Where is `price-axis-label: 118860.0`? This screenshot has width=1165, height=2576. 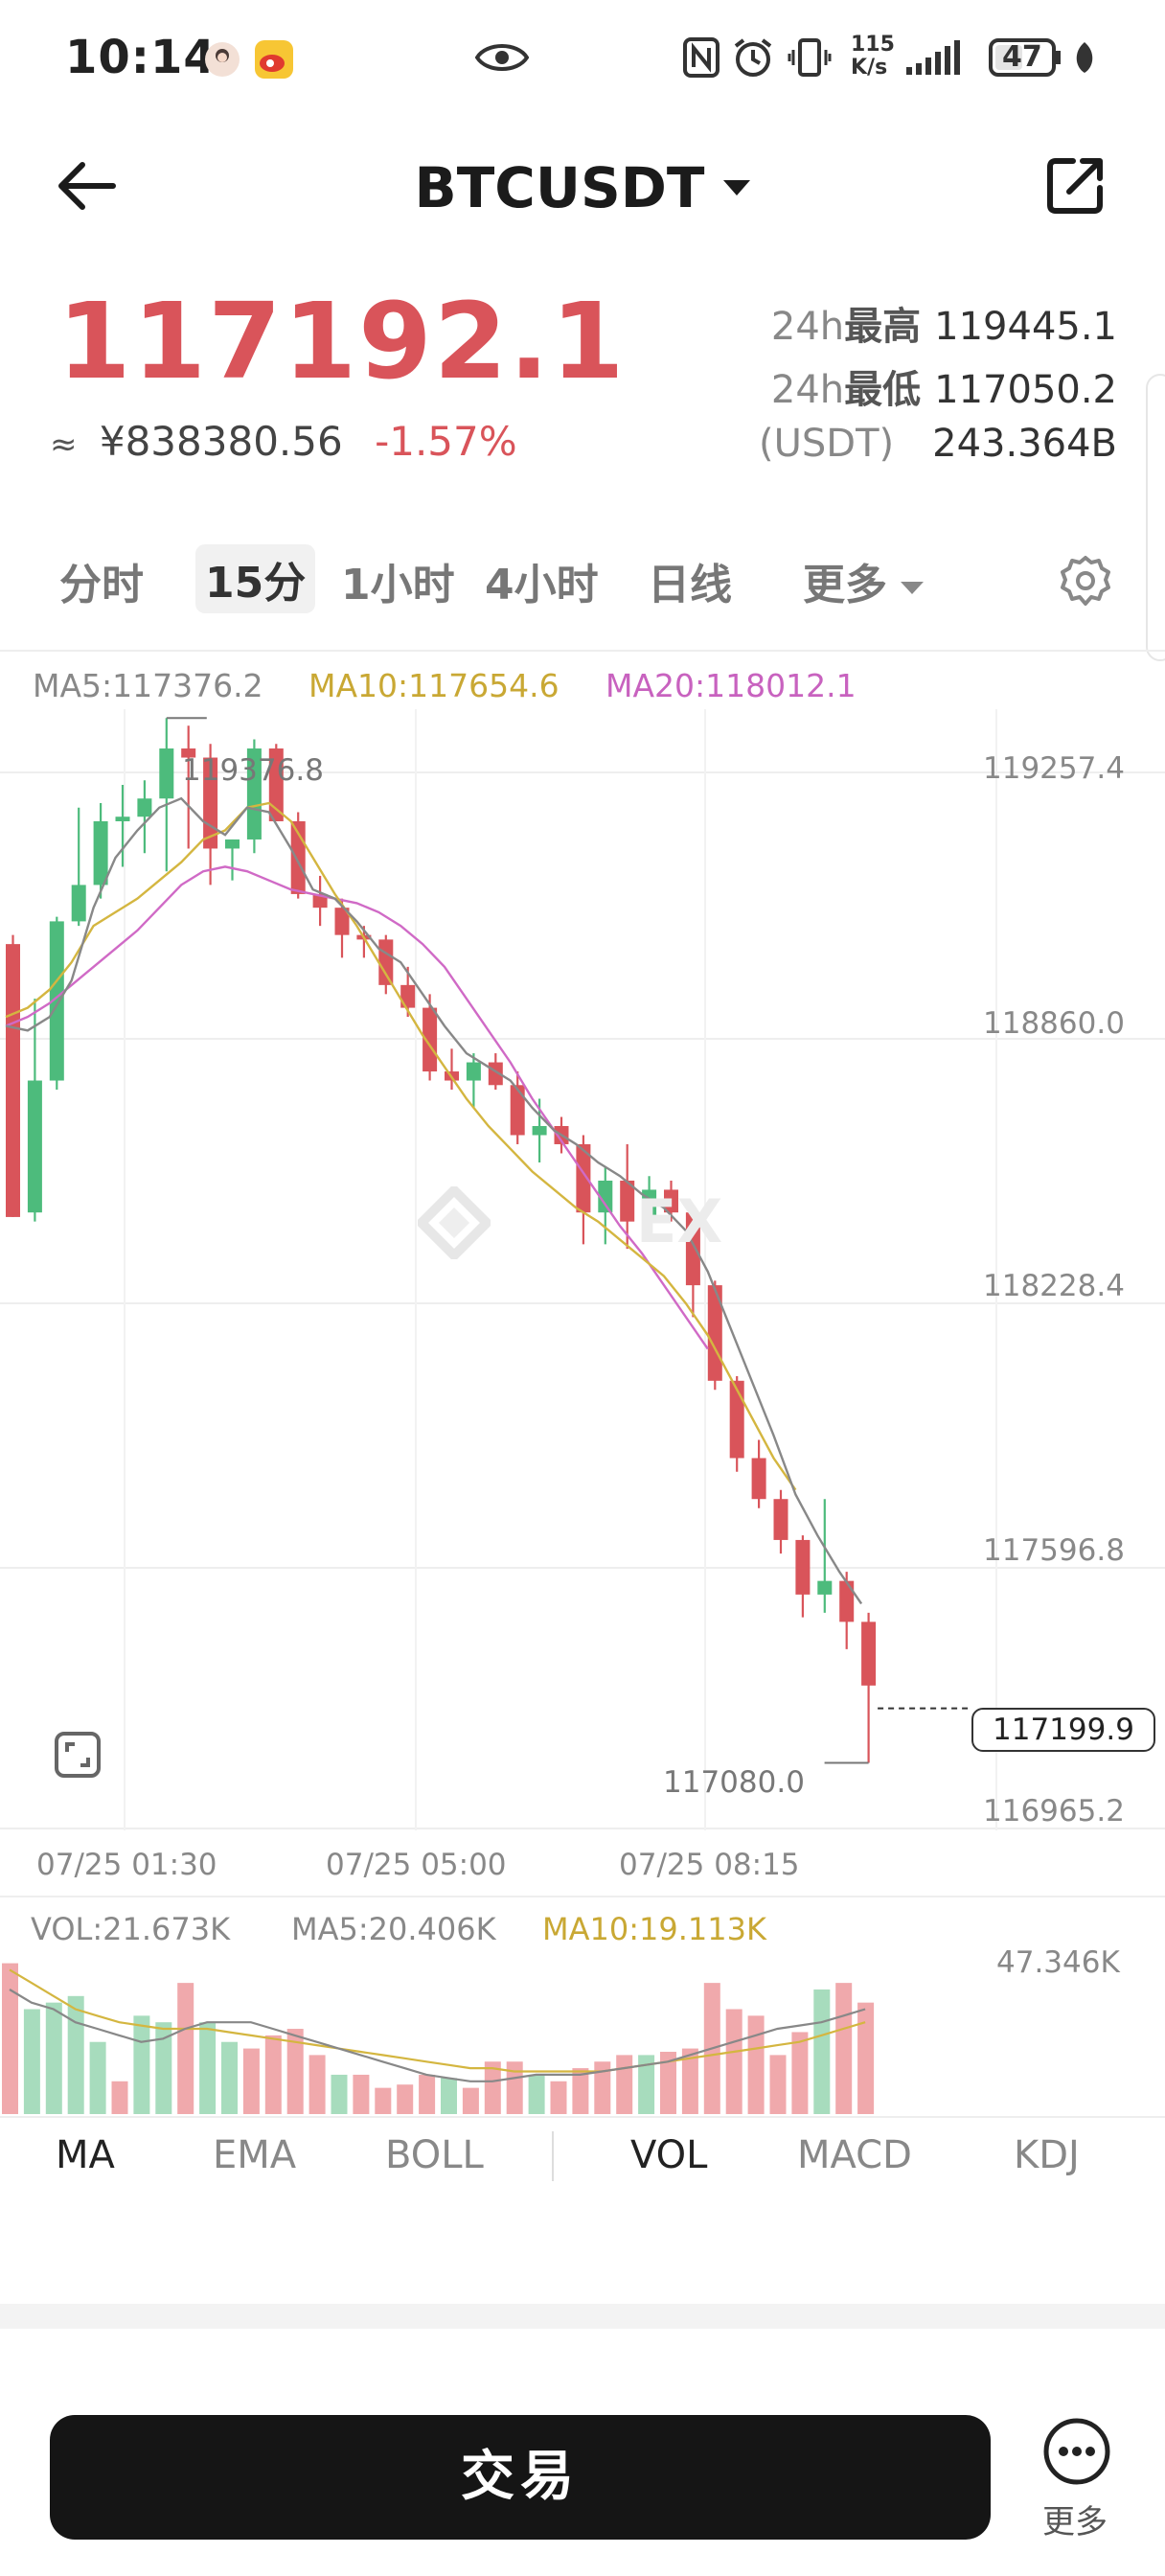 price-axis-label: 118860.0 is located at coordinates (1054, 1023).